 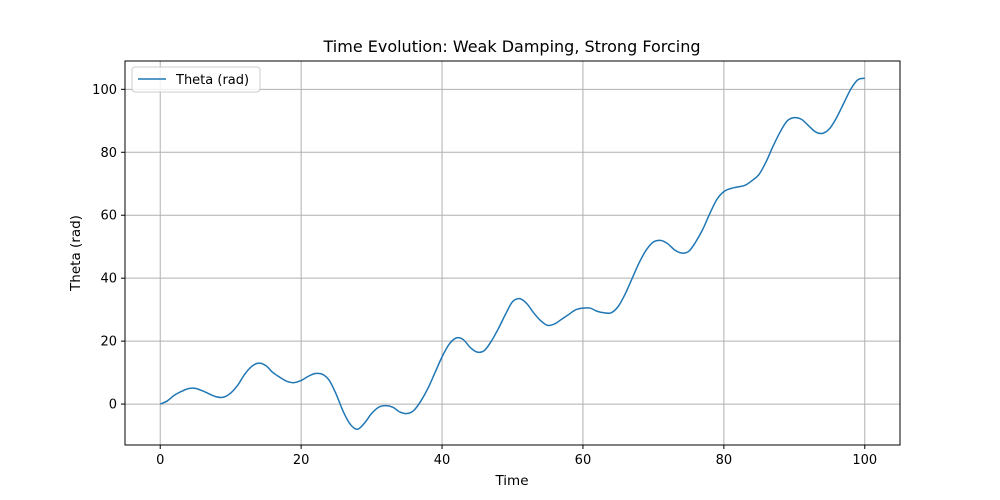 I want to click on y-axis-label: Theta (rad), so click(x=76, y=253).